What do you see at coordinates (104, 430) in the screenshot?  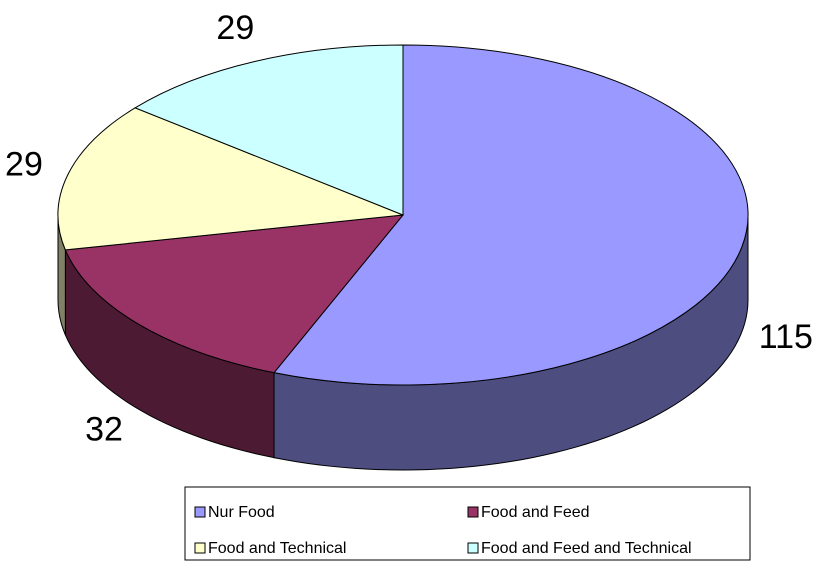 I see `data-label: 32` at bounding box center [104, 430].